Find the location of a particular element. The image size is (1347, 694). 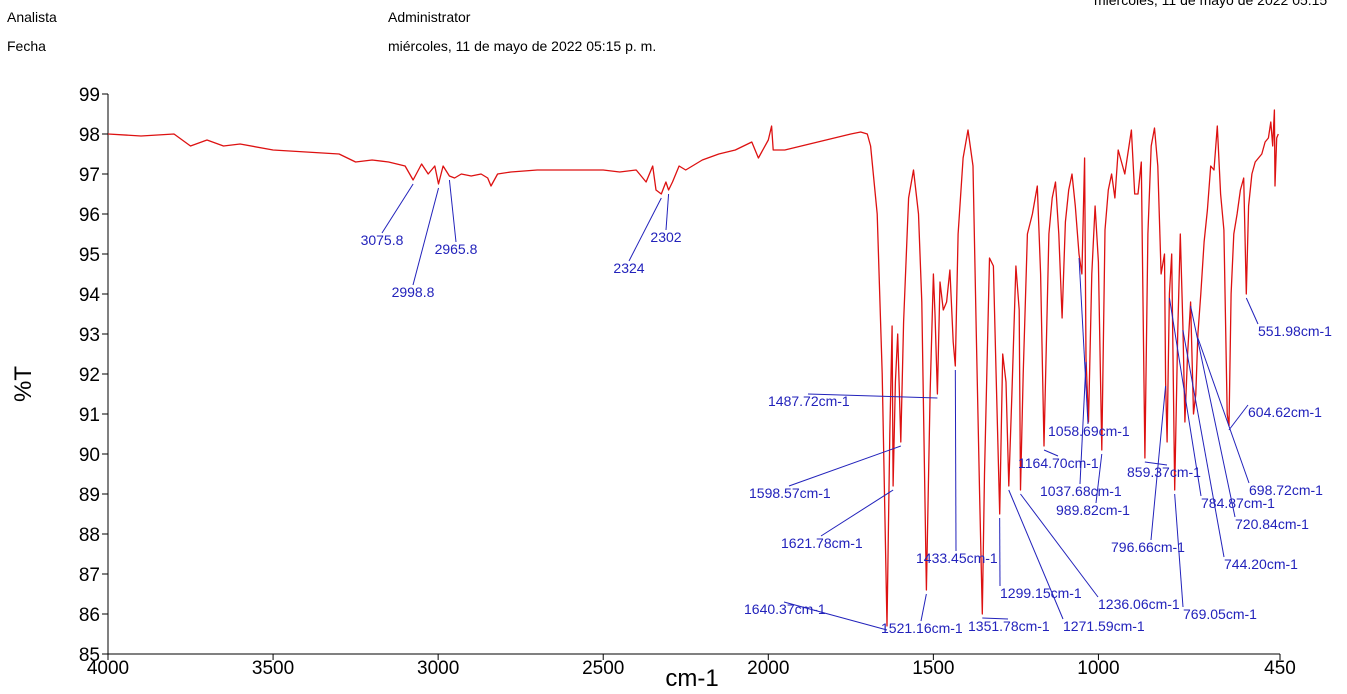

y-tick-label: 91 is located at coordinates (89, 415).